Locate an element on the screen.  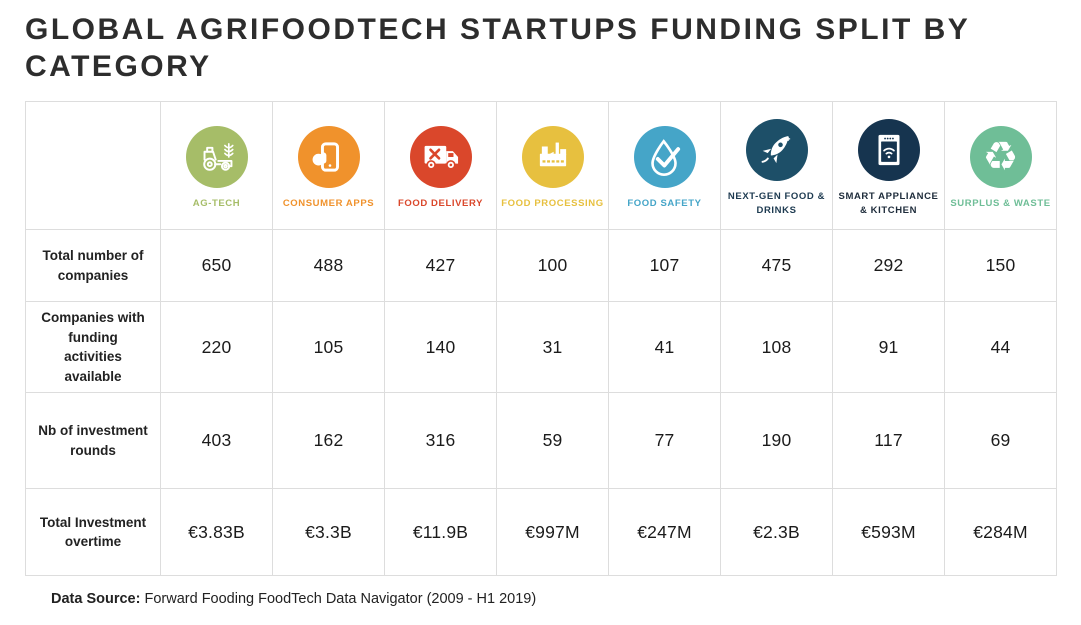
value-cell: 77 is located at coordinates (665, 441).